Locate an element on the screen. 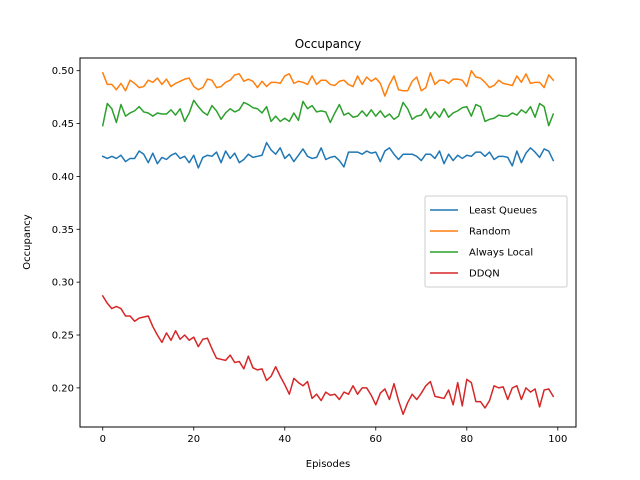 This screenshot has width=640, height=480. y-tick-label: 0.50 is located at coordinates (63, 71).